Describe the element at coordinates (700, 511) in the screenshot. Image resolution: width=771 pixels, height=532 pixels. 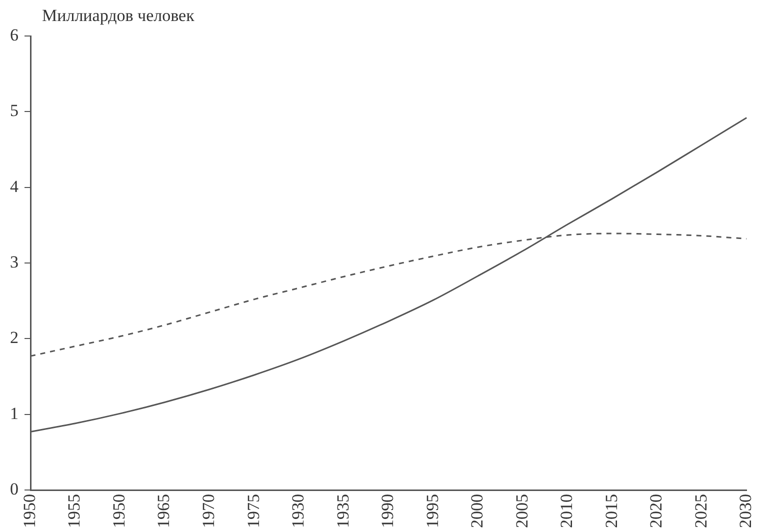
I see `x-tick-label: 2025` at that location.